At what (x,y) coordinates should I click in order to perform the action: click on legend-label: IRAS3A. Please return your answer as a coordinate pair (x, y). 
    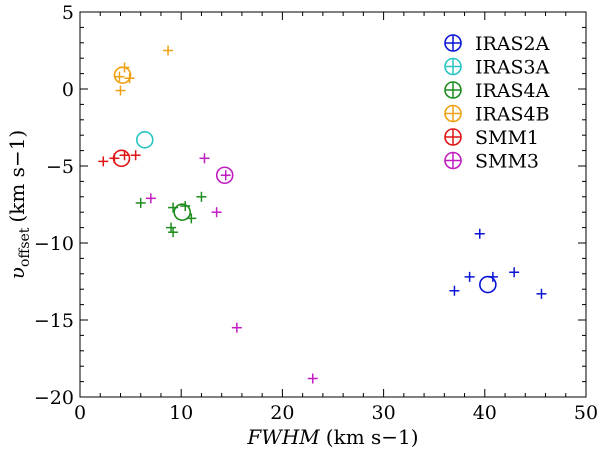
    Looking at the image, I should click on (512, 68).